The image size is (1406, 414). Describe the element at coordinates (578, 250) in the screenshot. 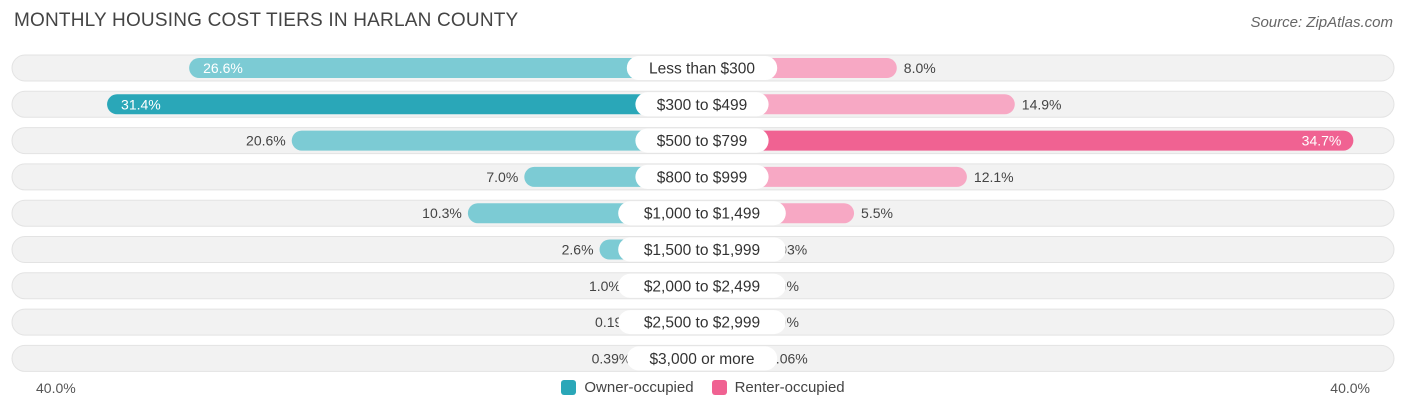

I see `owner-value-label: 2.6%` at that location.